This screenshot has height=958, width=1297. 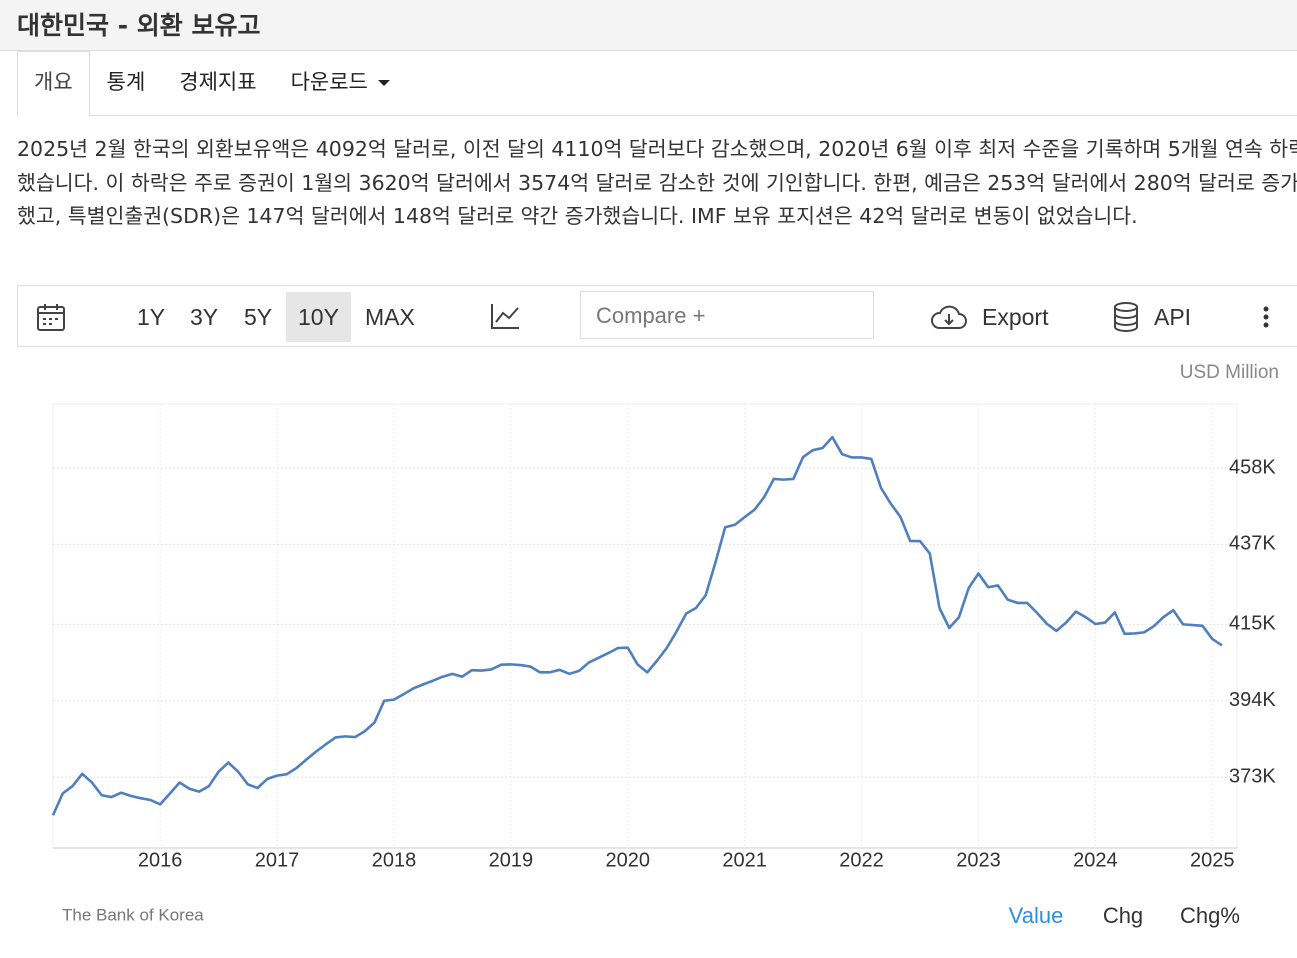 What do you see at coordinates (51, 317) in the screenshot?
I see `calendar-icon` at bounding box center [51, 317].